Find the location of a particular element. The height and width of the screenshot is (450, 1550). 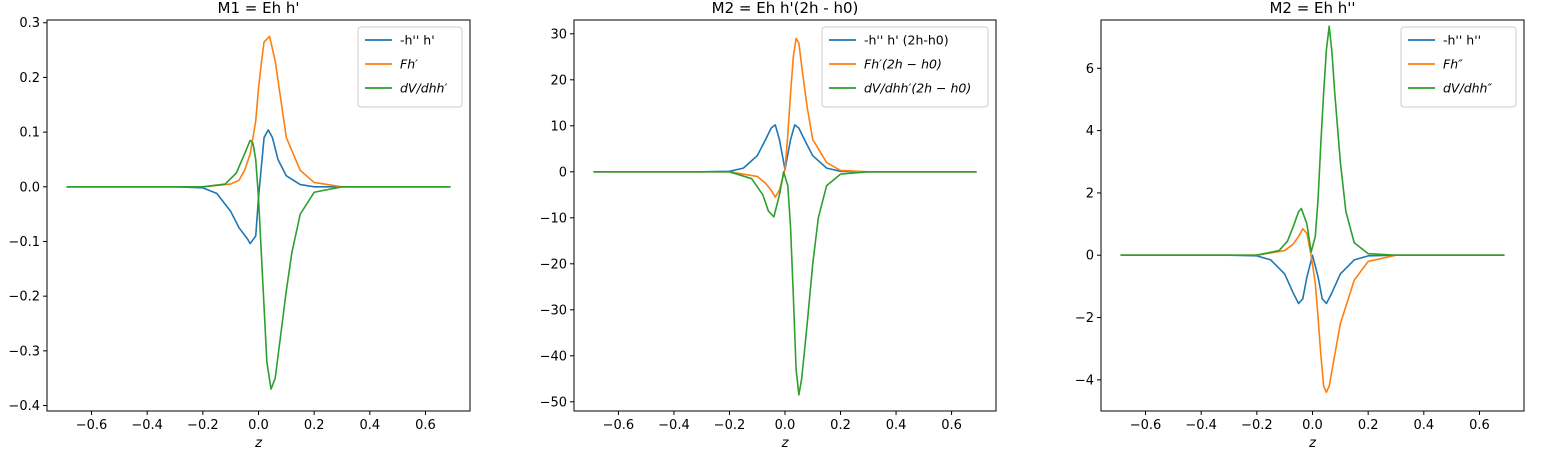

y-tick-label: −50 is located at coordinates (553, 402).